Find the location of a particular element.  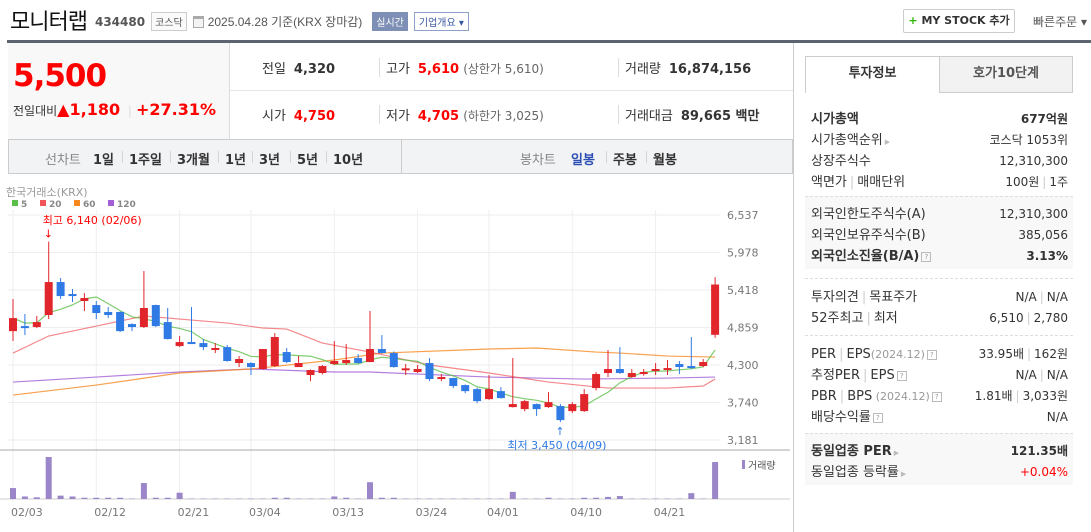

info-label: 외국인보유주식수(B) is located at coordinates (868, 235).